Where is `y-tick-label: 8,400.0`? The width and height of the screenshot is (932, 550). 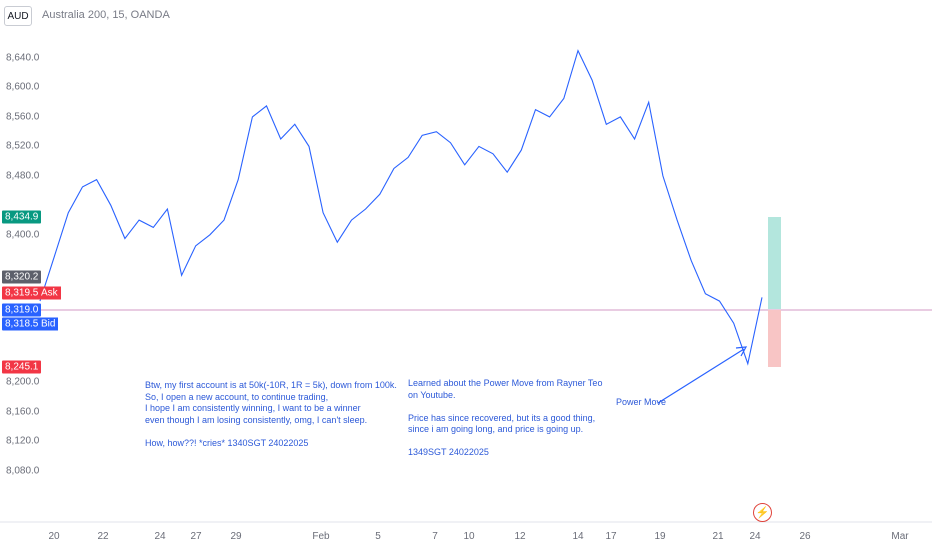 y-tick-label: 8,400.0 is located at coordinates (23, 235).